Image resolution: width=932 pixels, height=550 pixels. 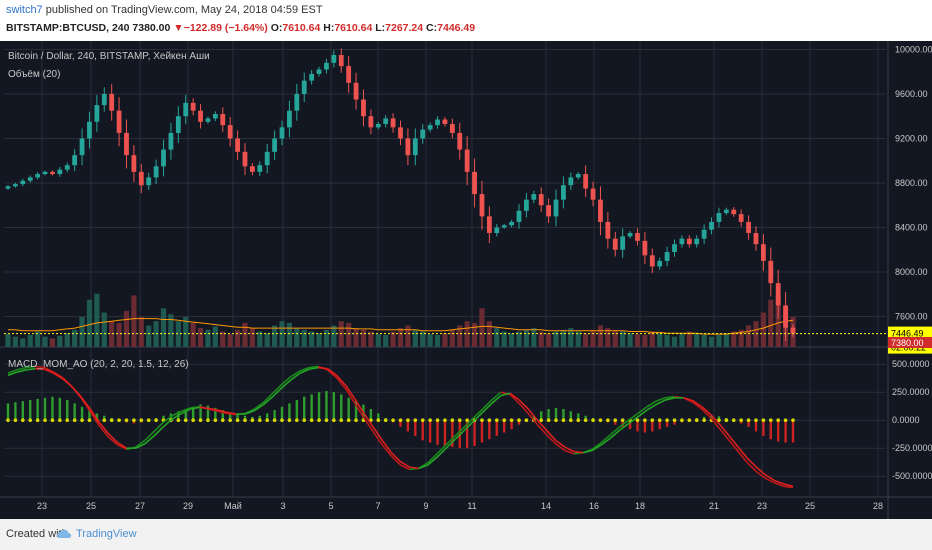 I want to click on macd-tick-label: 250.0000, so click(x=911, y=392).